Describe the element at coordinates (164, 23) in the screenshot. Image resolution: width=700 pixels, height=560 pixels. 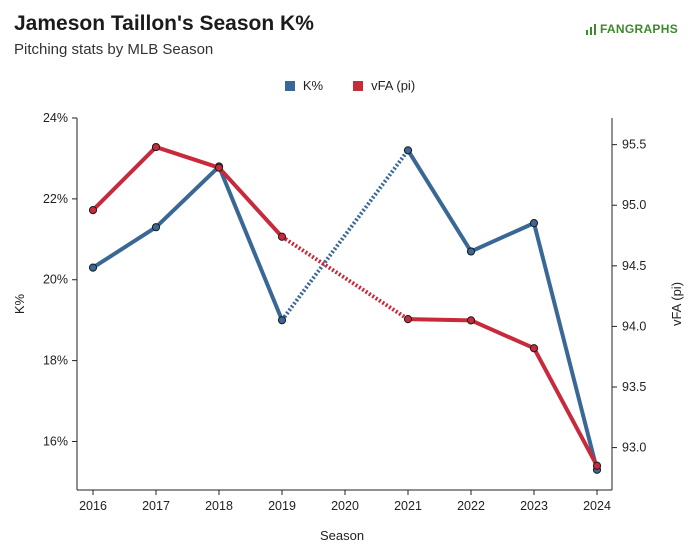
I see `chart-title: Jameson Taillon's Season K%` at that location.